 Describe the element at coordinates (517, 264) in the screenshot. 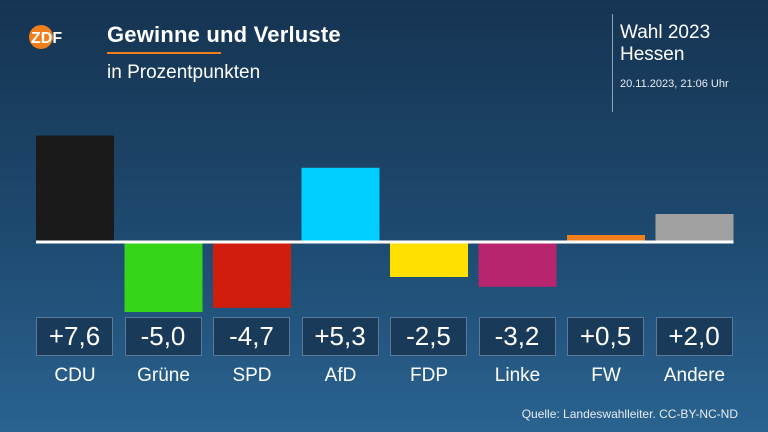

I see `bar-linke` at that location.